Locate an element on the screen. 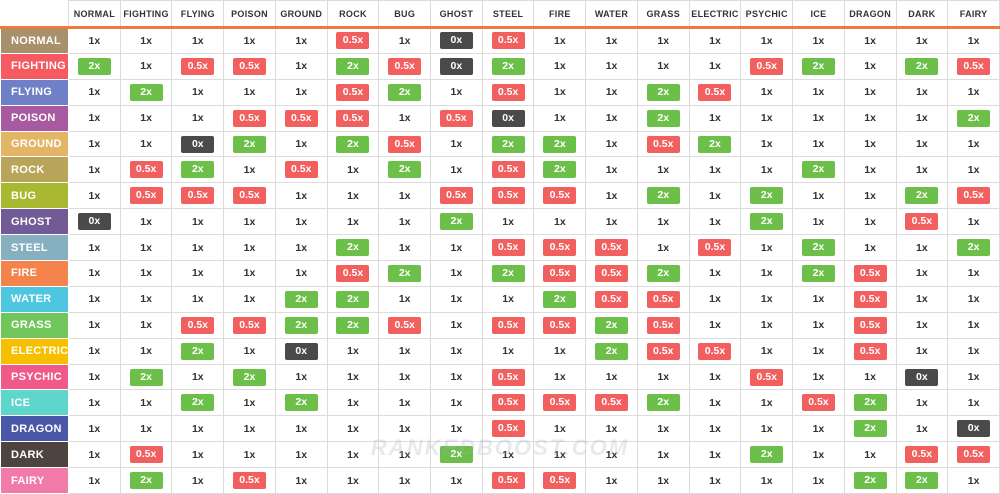 The width and height of the screenshot is (1000, 494). cell-bug-vs-ground: 1x is located at coordinates (301, 196).